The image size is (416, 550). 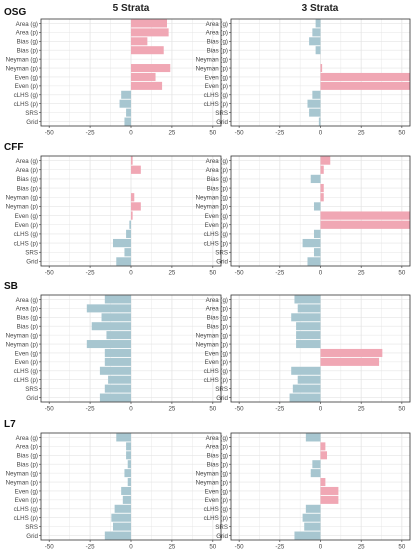 What do you see at coordinates (222, 122) in the screenshot?
I see `y-tick-label: Grid` at bounding box center [222, 122].